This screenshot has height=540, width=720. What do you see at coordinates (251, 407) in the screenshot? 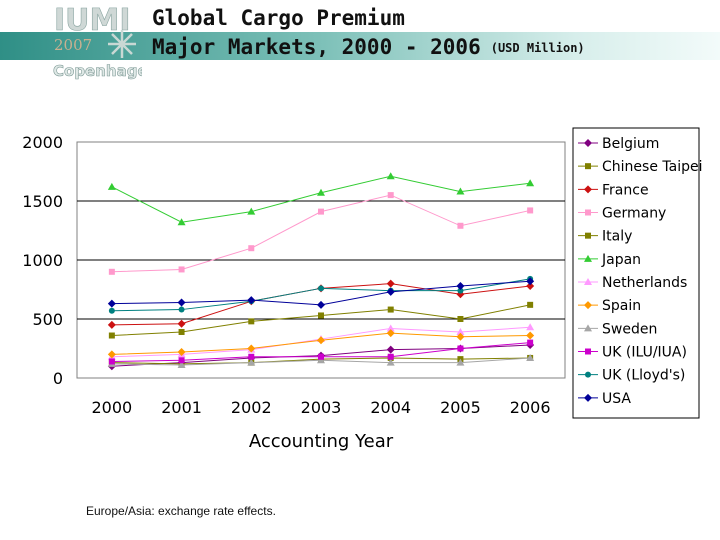
I see `x-tick-label: 2002` at bounding box center [251, 407].